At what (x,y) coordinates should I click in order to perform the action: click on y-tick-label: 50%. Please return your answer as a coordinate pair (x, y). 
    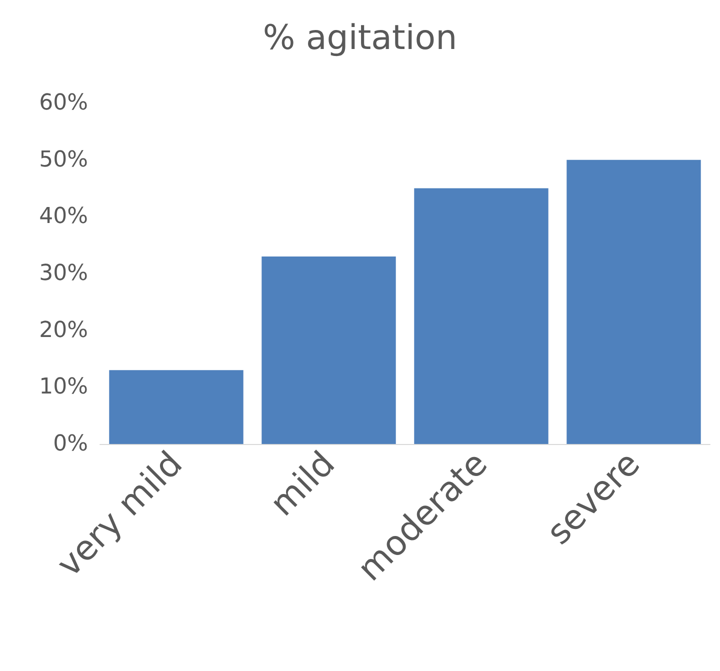
    Looking at the image, I should click on (63, 159).